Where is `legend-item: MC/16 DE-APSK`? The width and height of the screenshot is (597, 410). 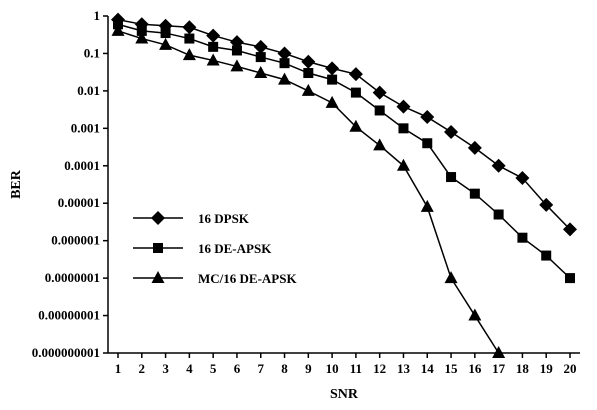
legend-item: MC/16 DE-APSK is located at coordinates (215, 278).